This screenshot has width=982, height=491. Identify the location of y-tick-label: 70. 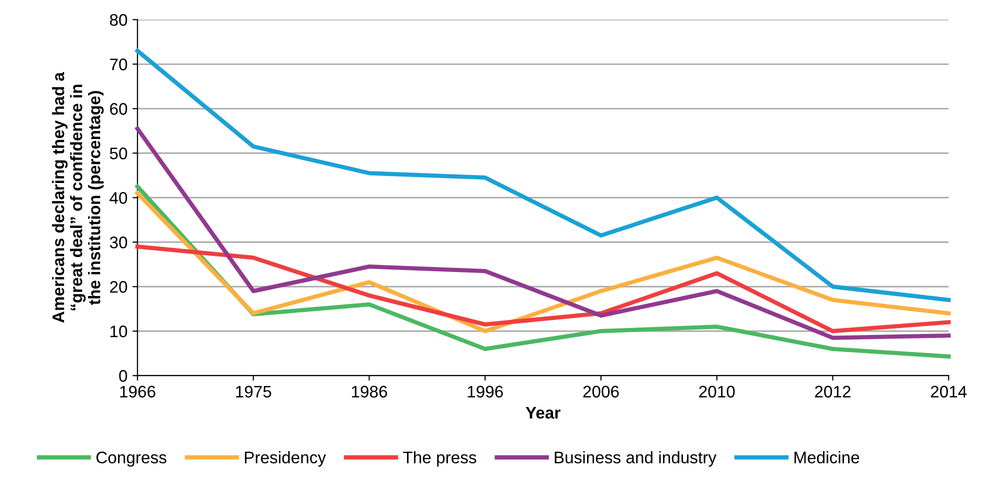
(119, 64).